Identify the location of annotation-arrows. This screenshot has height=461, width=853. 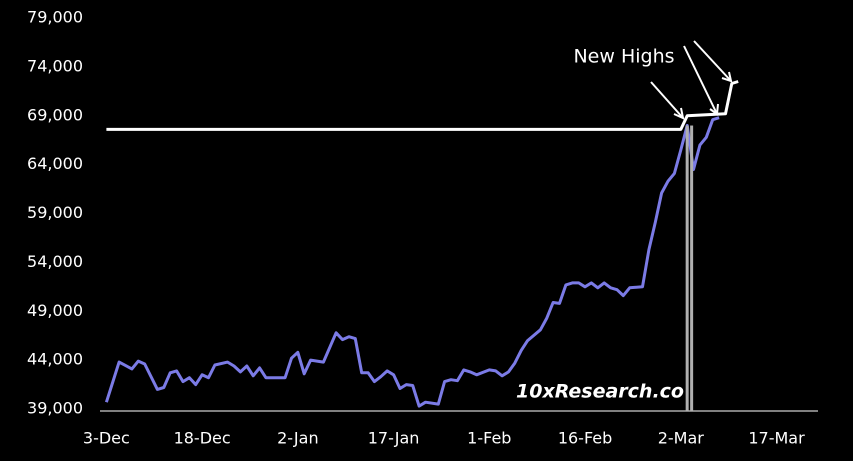
(691, 80).